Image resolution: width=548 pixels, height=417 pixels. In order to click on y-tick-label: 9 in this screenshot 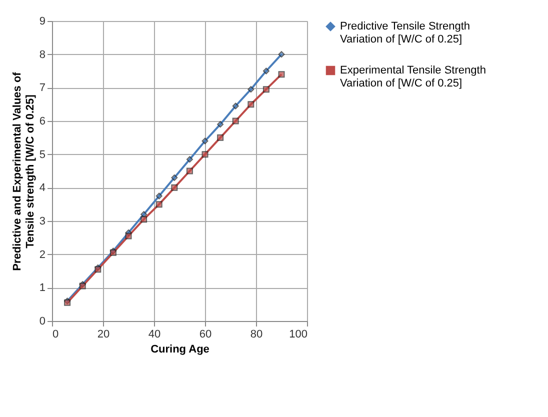, I will do `click(42, 22)`.